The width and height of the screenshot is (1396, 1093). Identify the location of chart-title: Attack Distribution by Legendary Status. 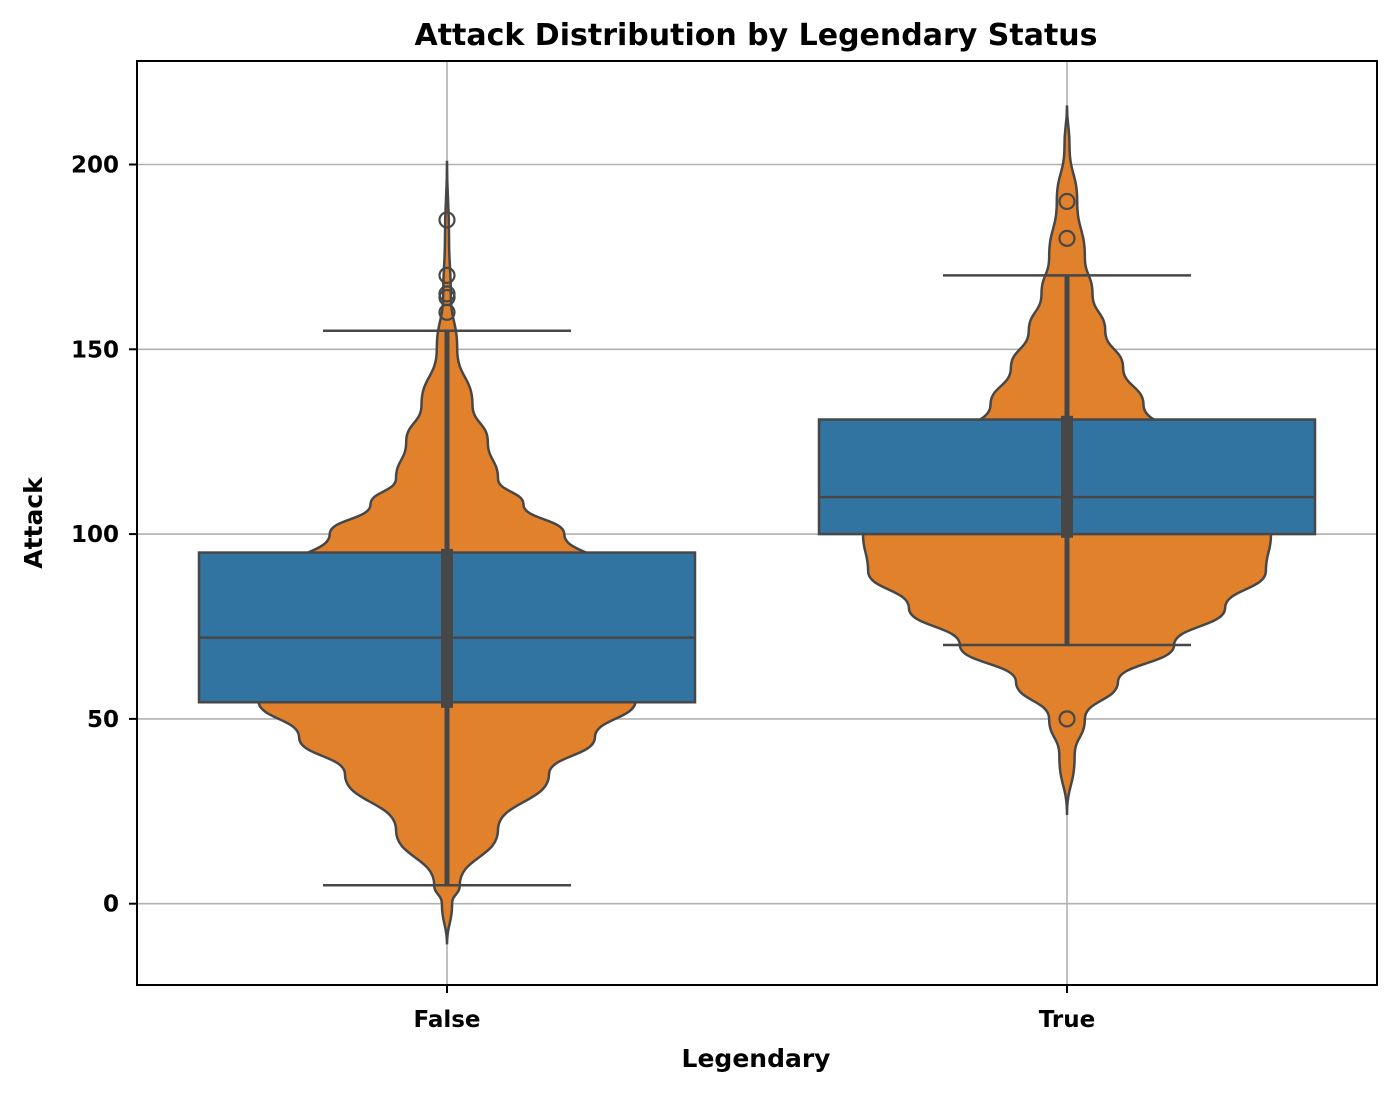
(755, 35).